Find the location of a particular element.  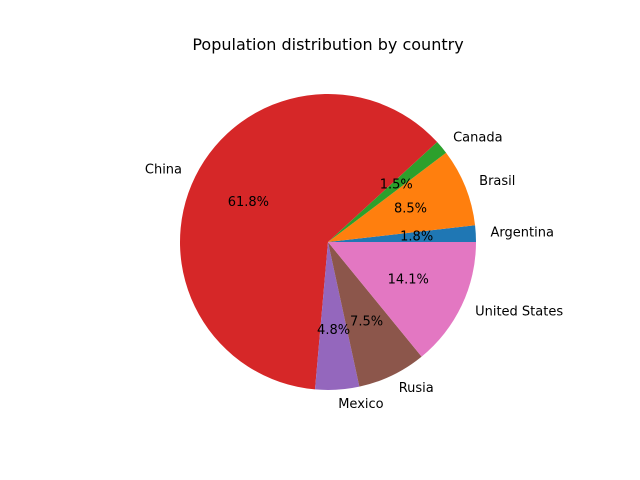

pct-label-mexico: 4.8% is located at coordinates (333, 330).